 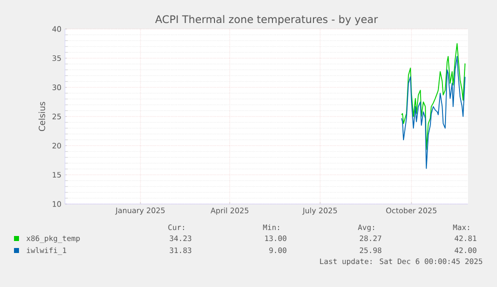 I want to click on chart-title: ACPI Thermal zone temperatures - by year, so click(x=266, y=20).